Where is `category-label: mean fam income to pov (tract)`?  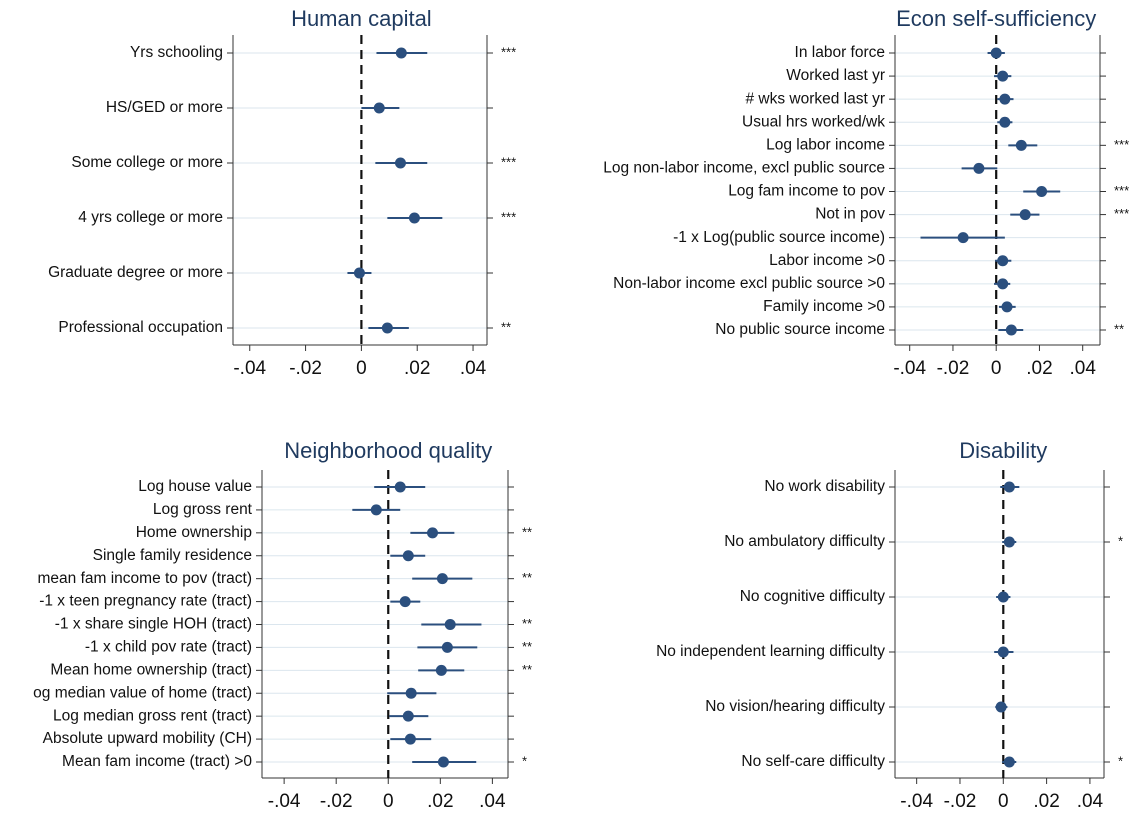 category-label: mean fam income to pov (tract) is located at coordinates (145, 578).